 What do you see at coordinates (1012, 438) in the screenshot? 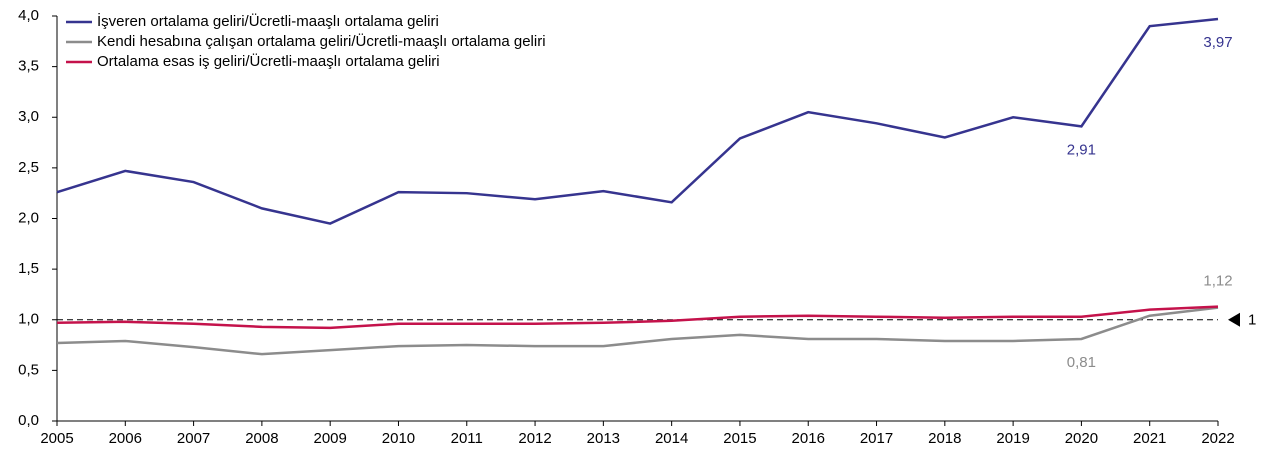
I see `x-tick-label: 2019` at bounding box center [1012, 438].